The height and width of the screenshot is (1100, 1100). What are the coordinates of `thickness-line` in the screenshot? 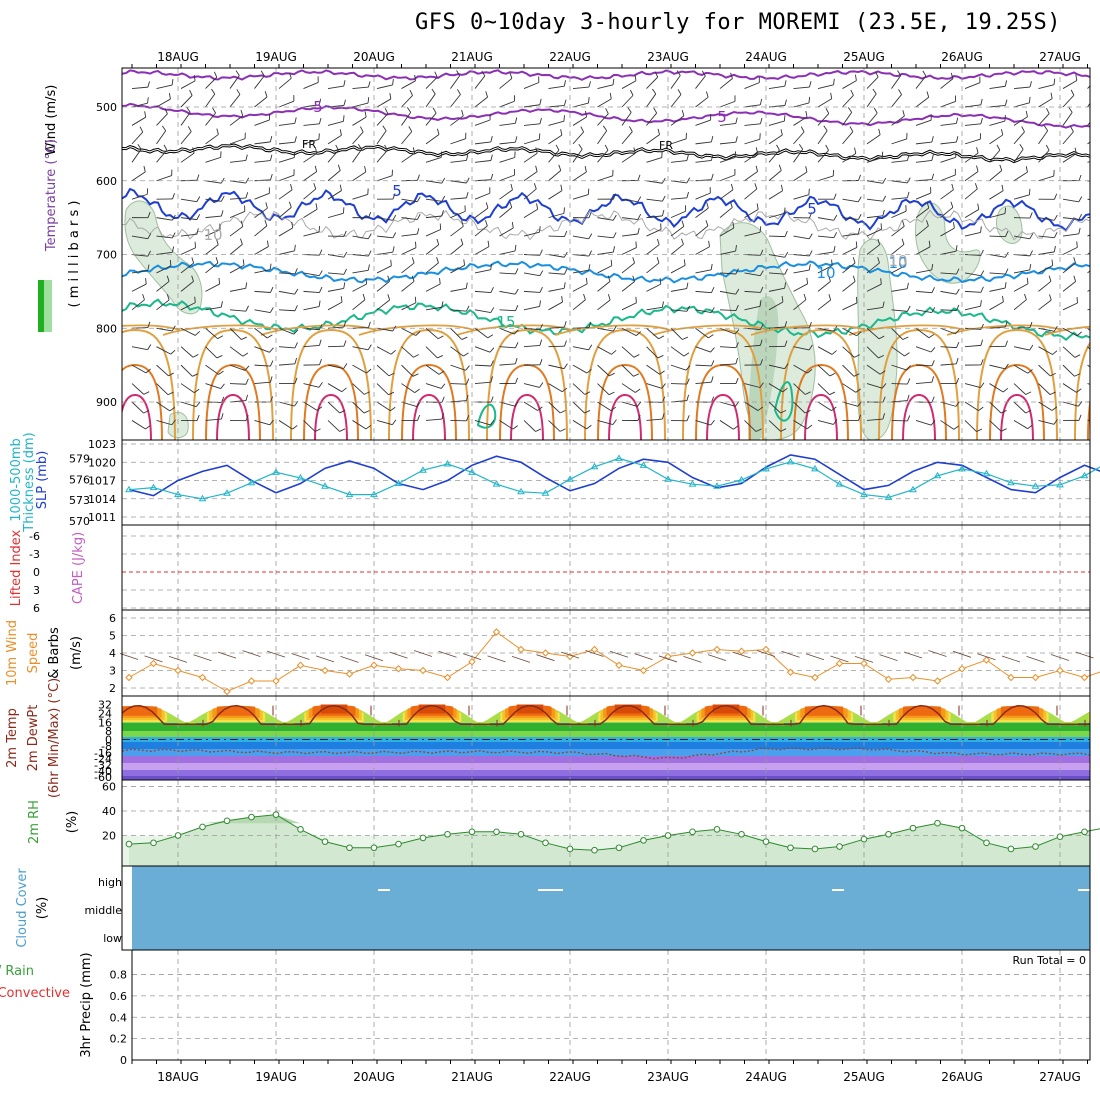 It's located at (614, 478).